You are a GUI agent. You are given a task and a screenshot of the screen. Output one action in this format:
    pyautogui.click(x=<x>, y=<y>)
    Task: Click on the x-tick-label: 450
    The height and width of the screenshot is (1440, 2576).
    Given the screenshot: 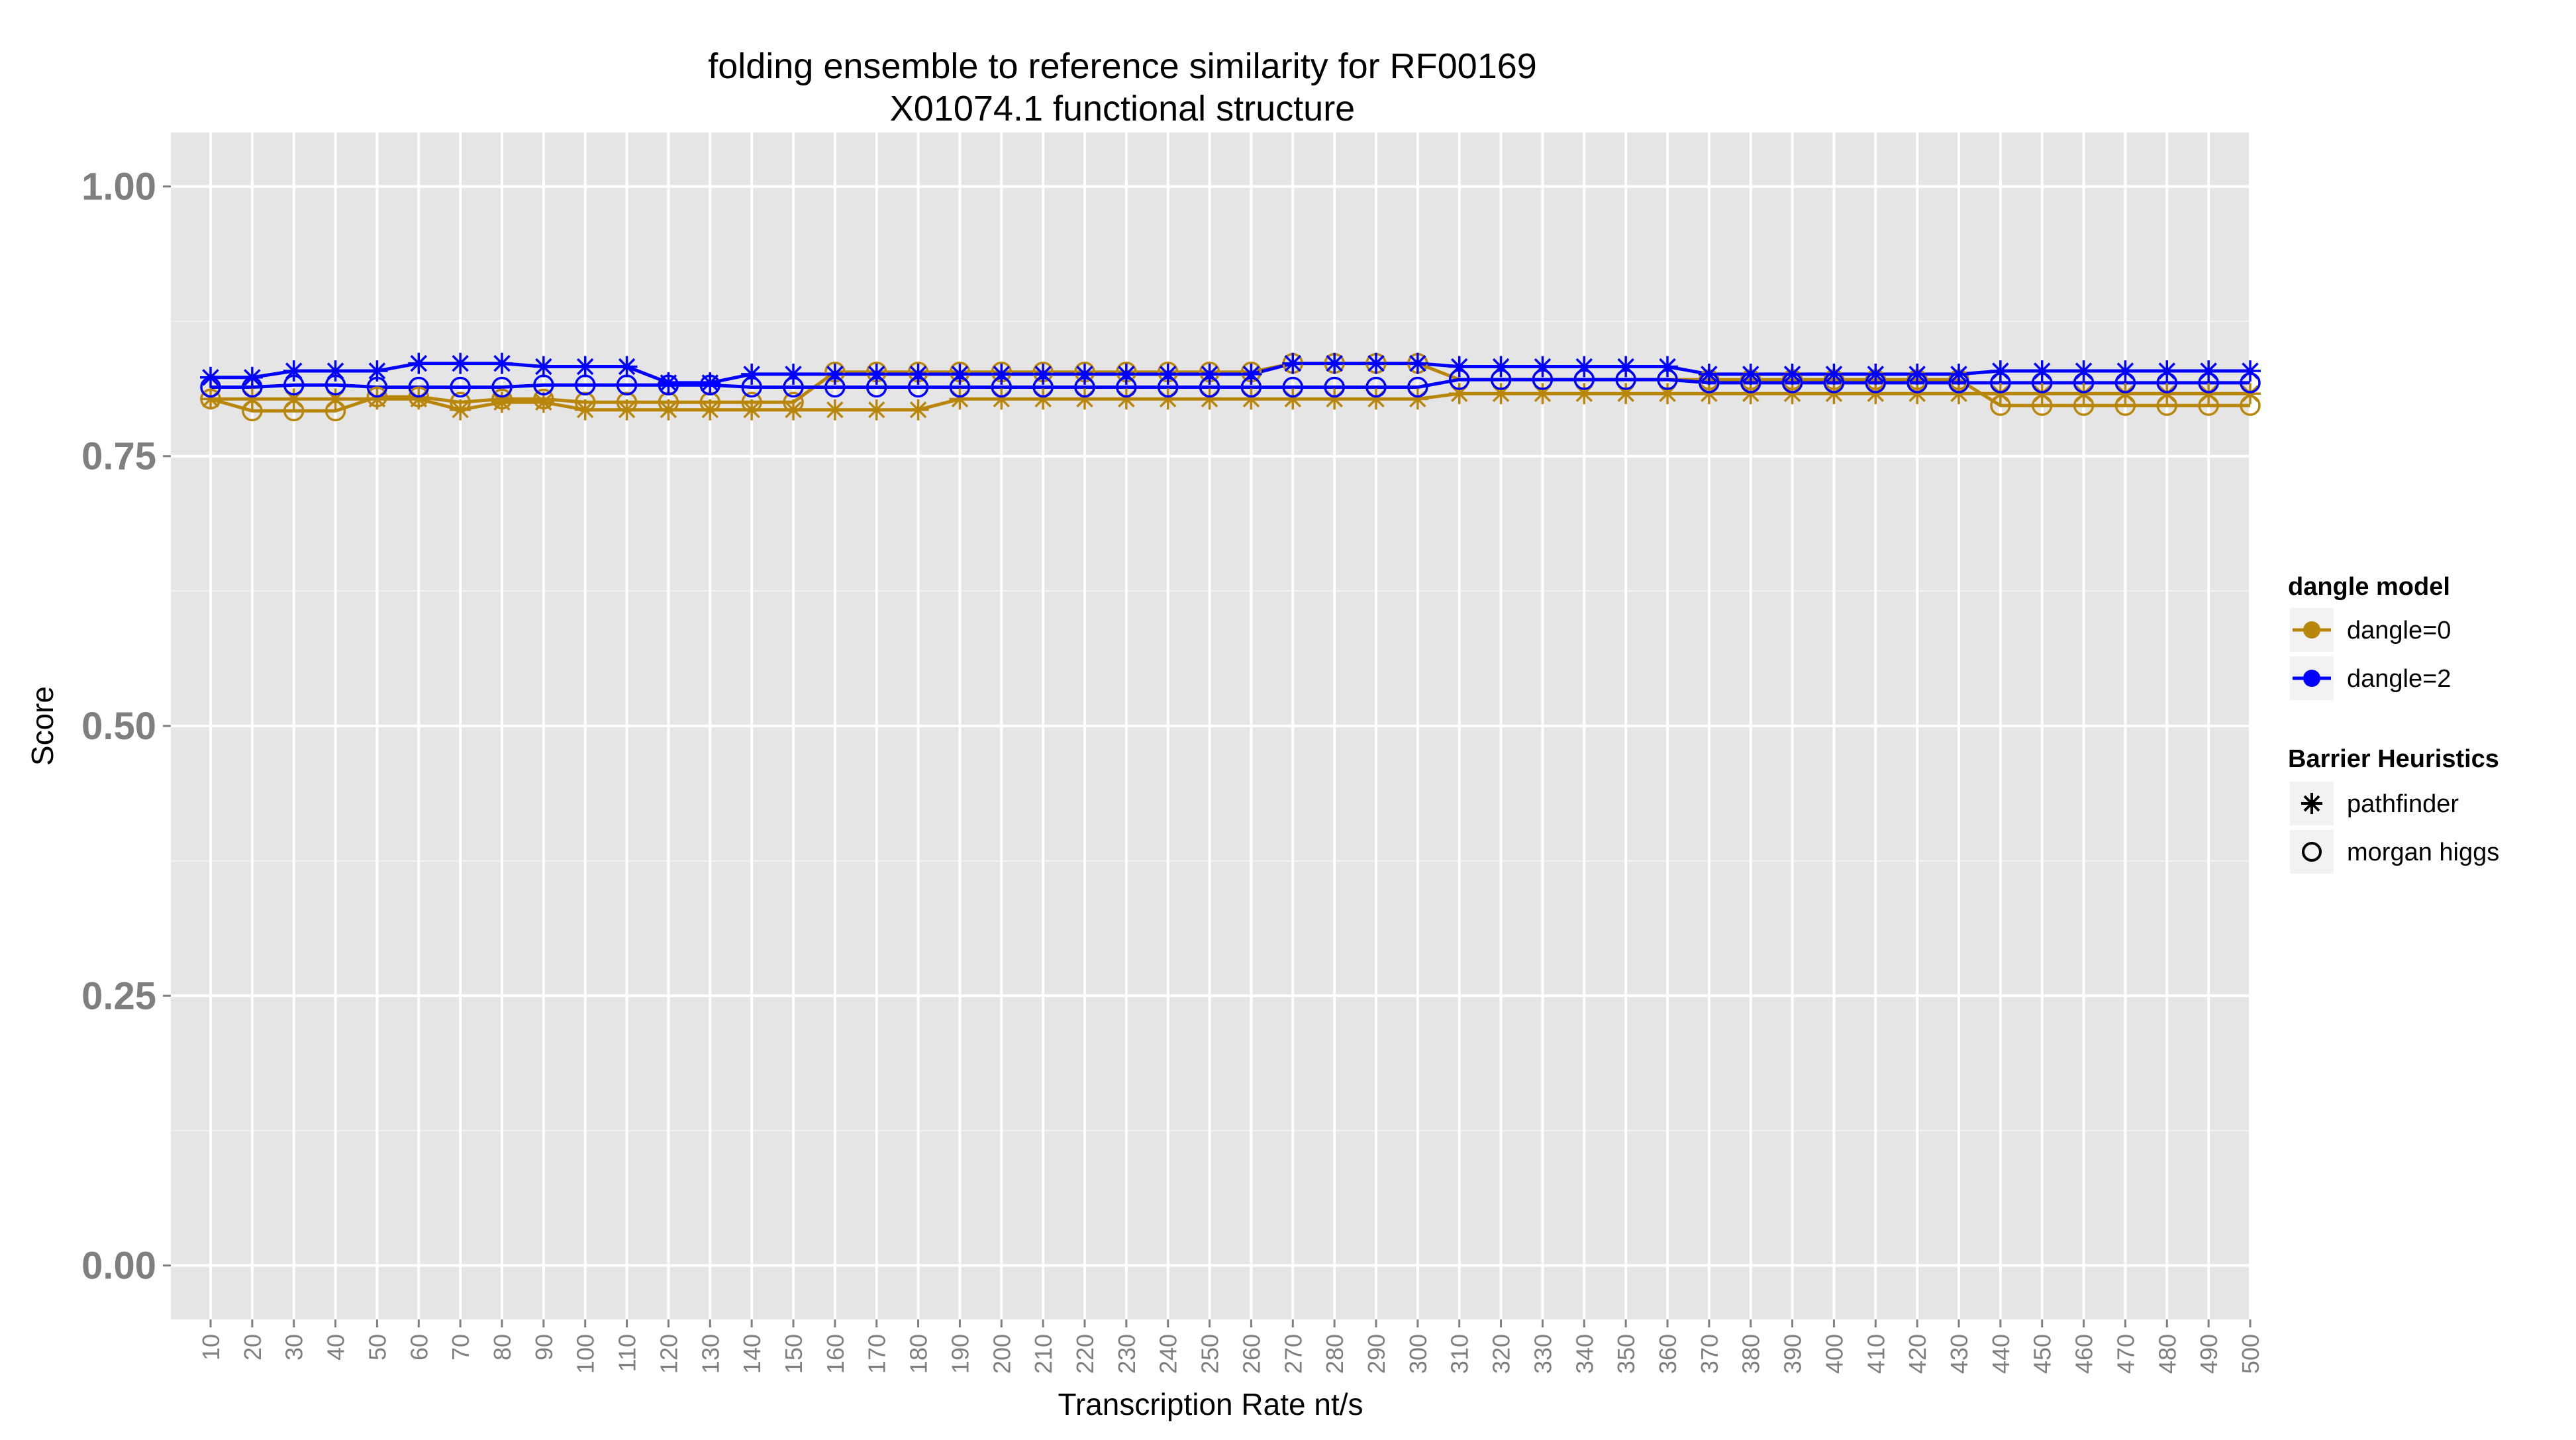 What is the action you would take?
    pyautogui.click(x=2042, y=1354)
    